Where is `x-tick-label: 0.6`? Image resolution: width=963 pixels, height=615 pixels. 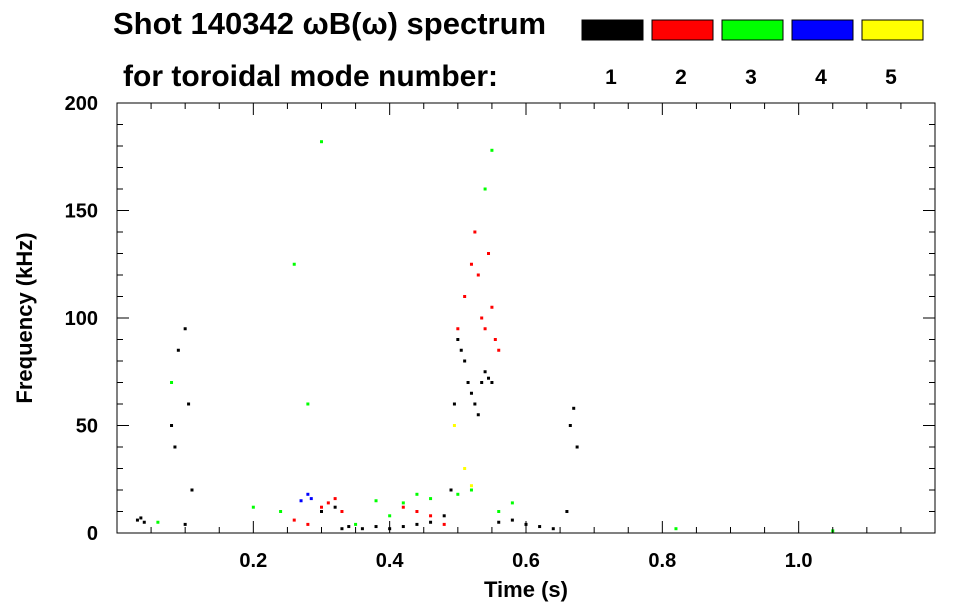
x-tick-label: 0.6 is located at coordinates (526, 561).